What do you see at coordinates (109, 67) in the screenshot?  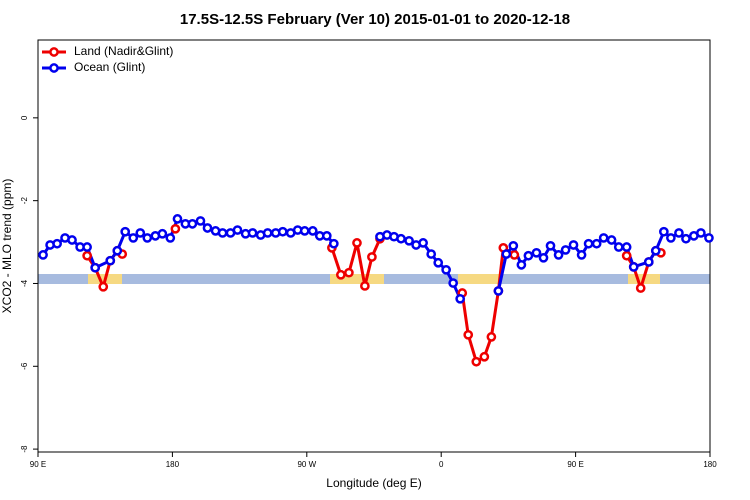 I see `legend-label: Ocean (Glint)` at bounding box center [109, 67].